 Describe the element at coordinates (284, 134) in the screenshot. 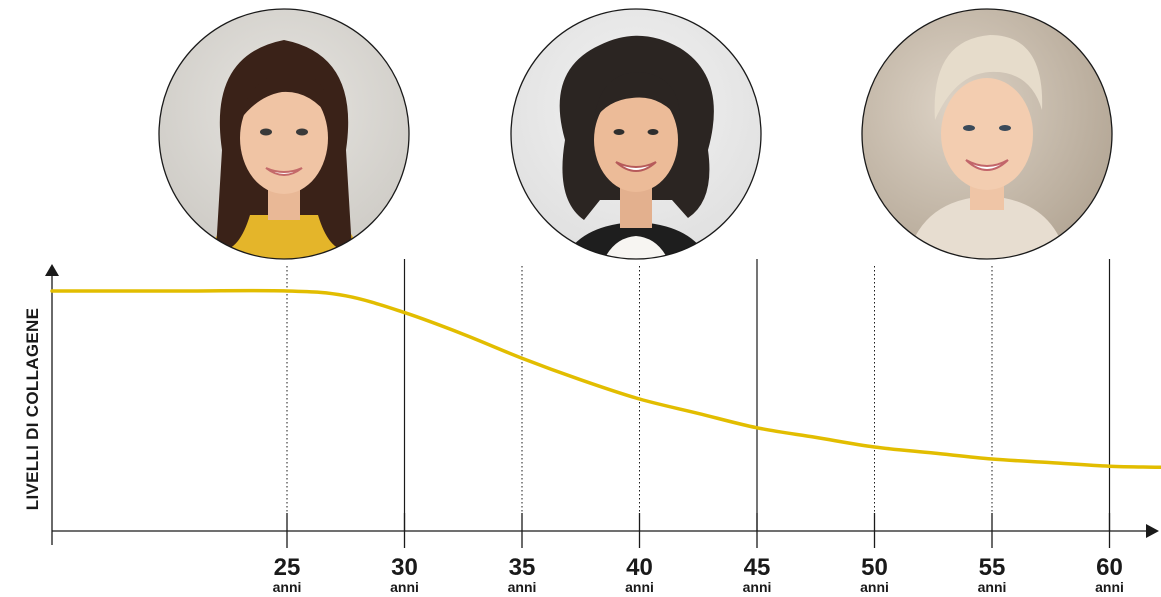

I see `young-woman-portrait` at that location.